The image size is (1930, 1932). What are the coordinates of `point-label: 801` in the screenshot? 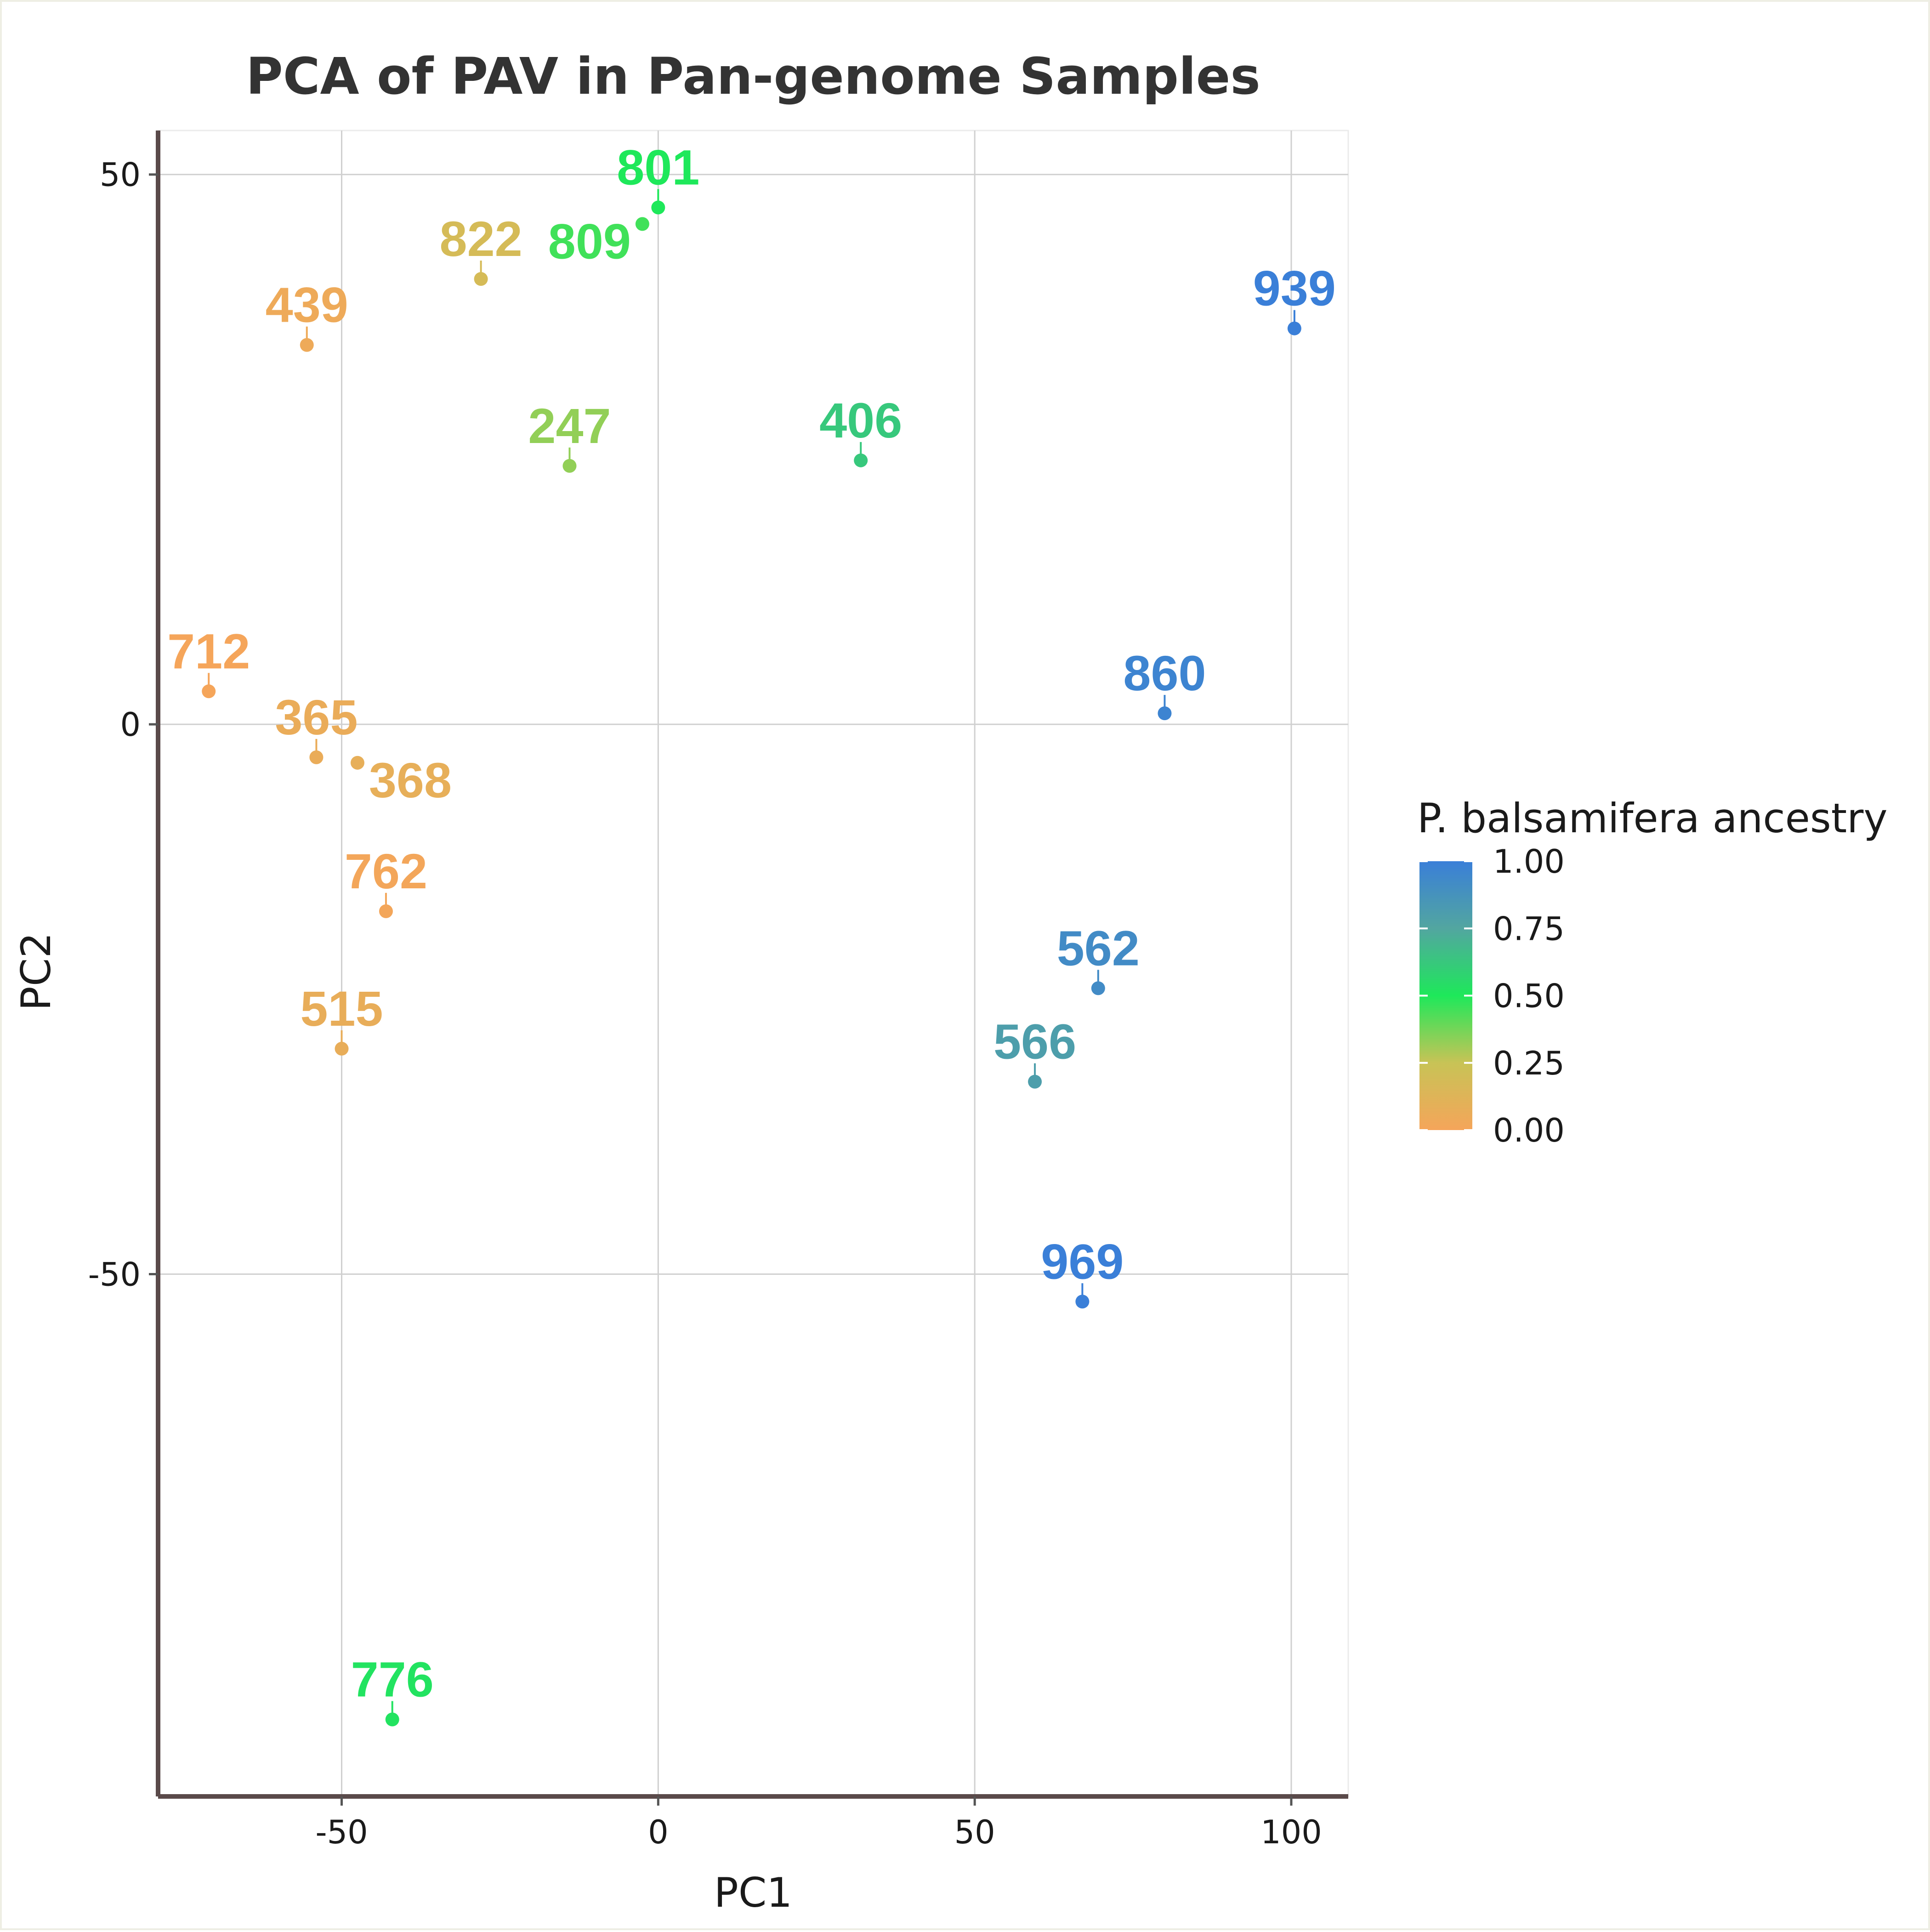 It's located at (658, 167).